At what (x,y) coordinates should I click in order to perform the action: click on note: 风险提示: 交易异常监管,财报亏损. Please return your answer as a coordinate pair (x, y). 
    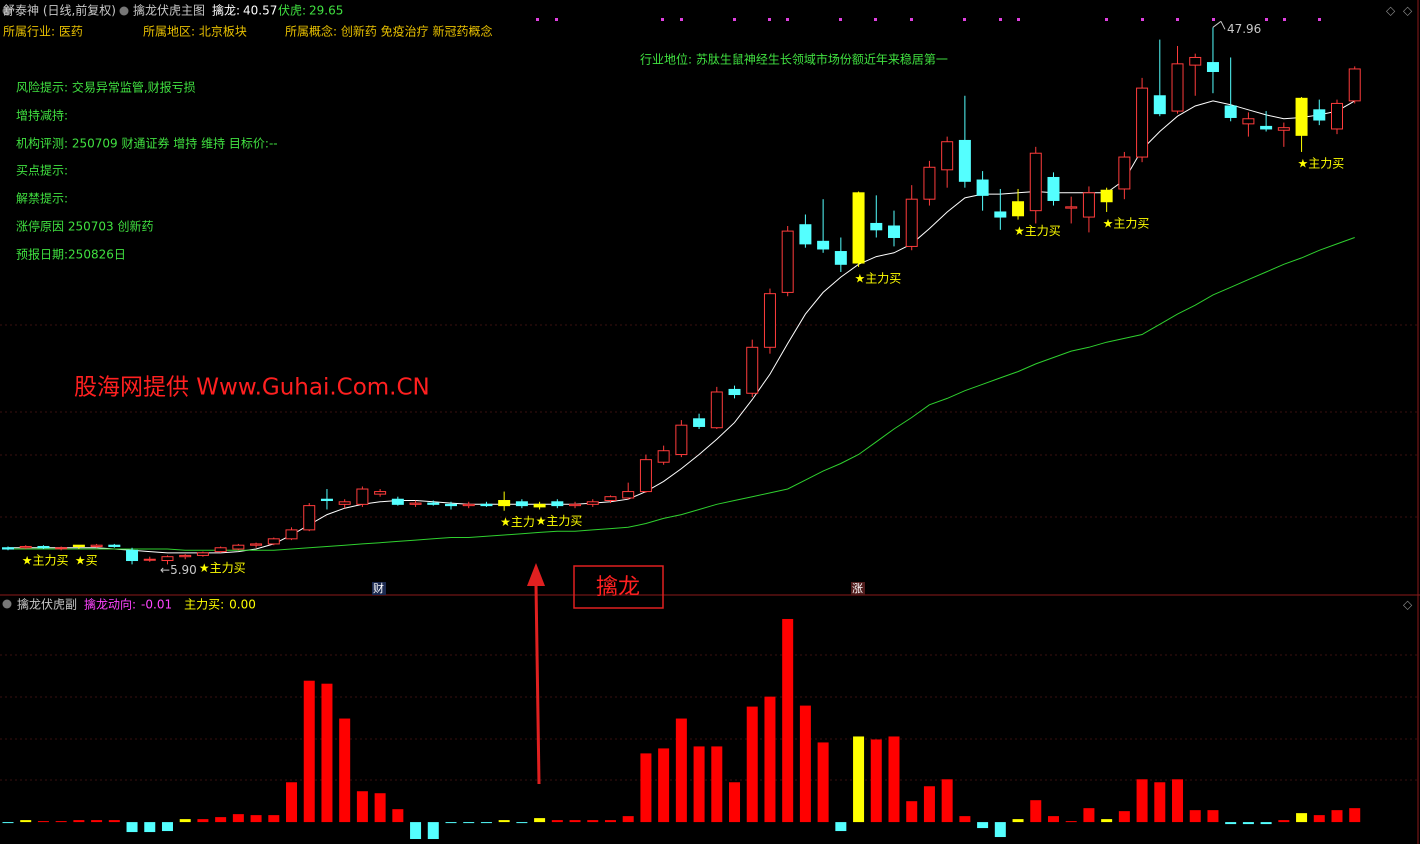
    Looking at the image, I should click on (106, 87).